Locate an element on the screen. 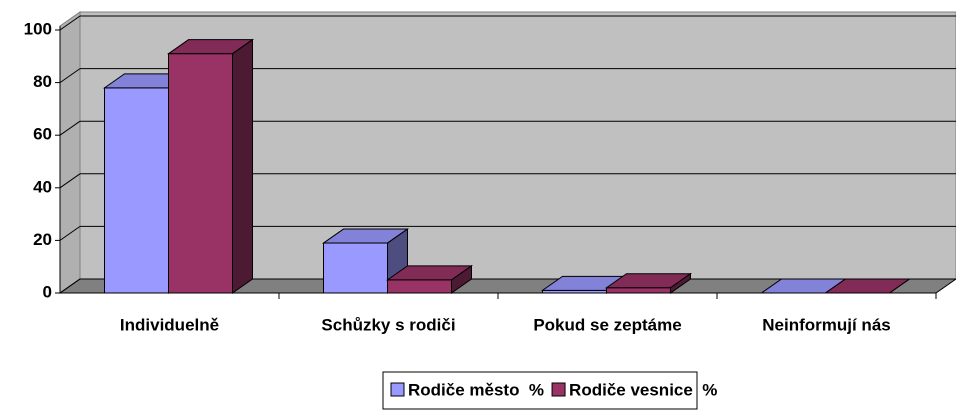 This screenshot has width=956, height=412. x-tick-label: Schůzky s rodiči is located at coordinates (388, 324).